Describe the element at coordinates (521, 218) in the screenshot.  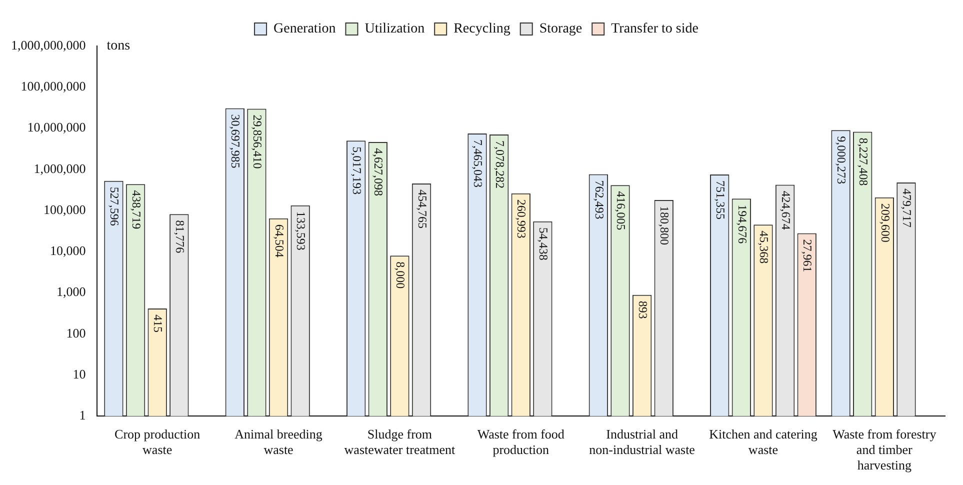
I see `data-label: 260,993` at that location.